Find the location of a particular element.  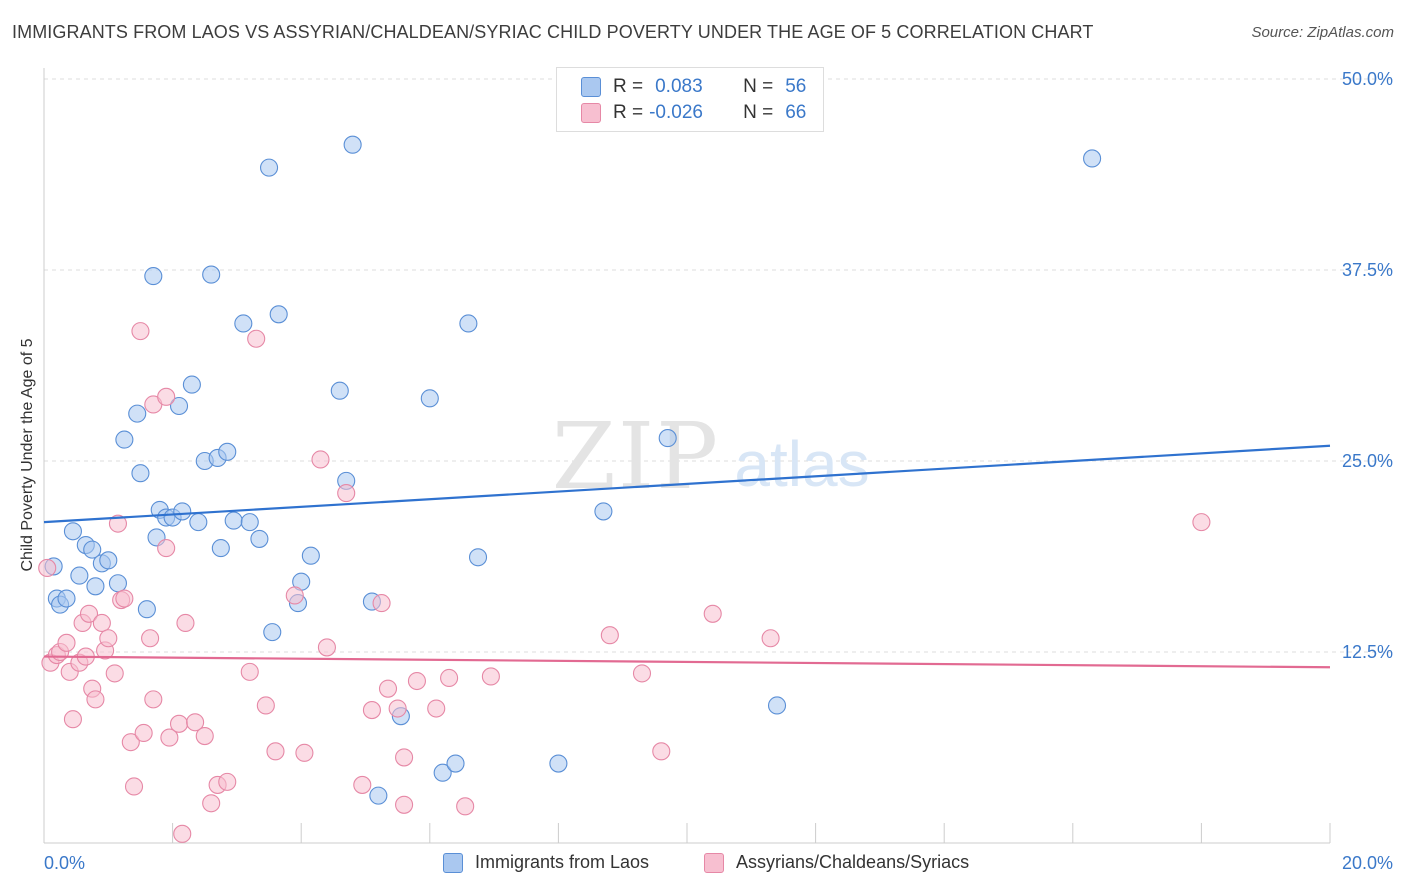

legend-n-value: 56 is located at coordinates (796, 86).